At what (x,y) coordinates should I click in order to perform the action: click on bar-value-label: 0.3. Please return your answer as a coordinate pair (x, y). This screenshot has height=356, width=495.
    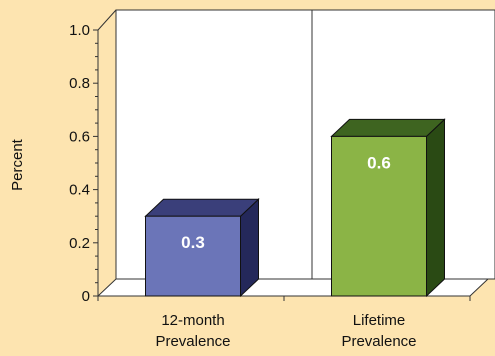
    Looking at the image, I should click on (193, 242).